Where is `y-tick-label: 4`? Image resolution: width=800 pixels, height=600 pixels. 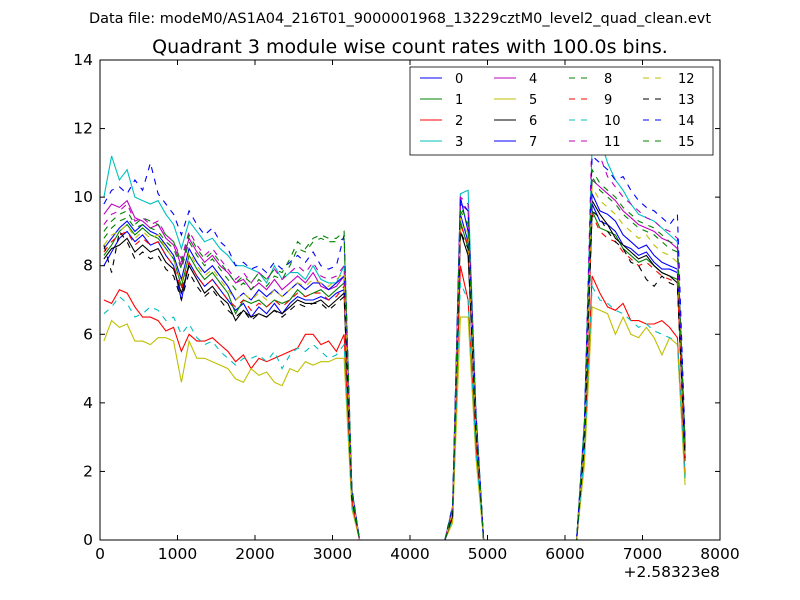
y-tick-label: 4 is located at coordinates (88, 403).